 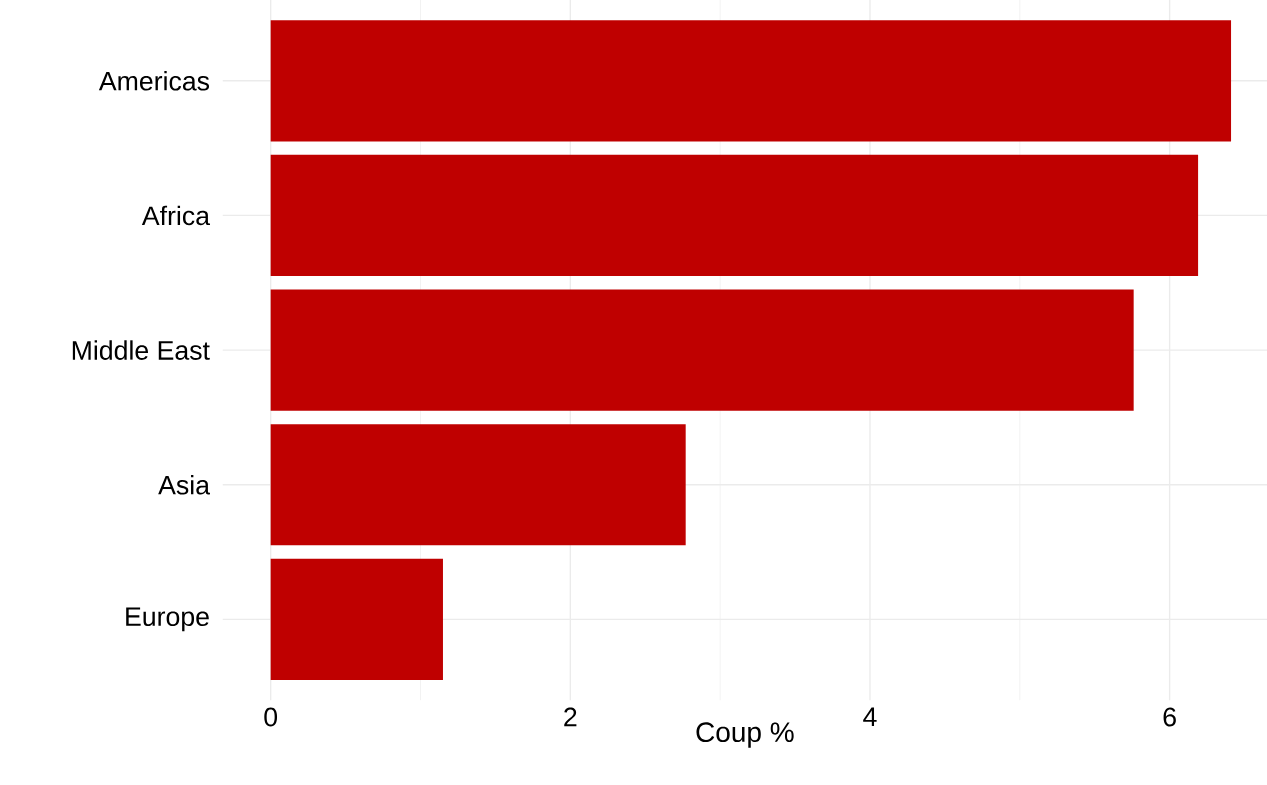 What do you see at coordinates (184, 484) in the screenshot?
I see `y-tick-label: Asia` at bounding box center [184, 484].